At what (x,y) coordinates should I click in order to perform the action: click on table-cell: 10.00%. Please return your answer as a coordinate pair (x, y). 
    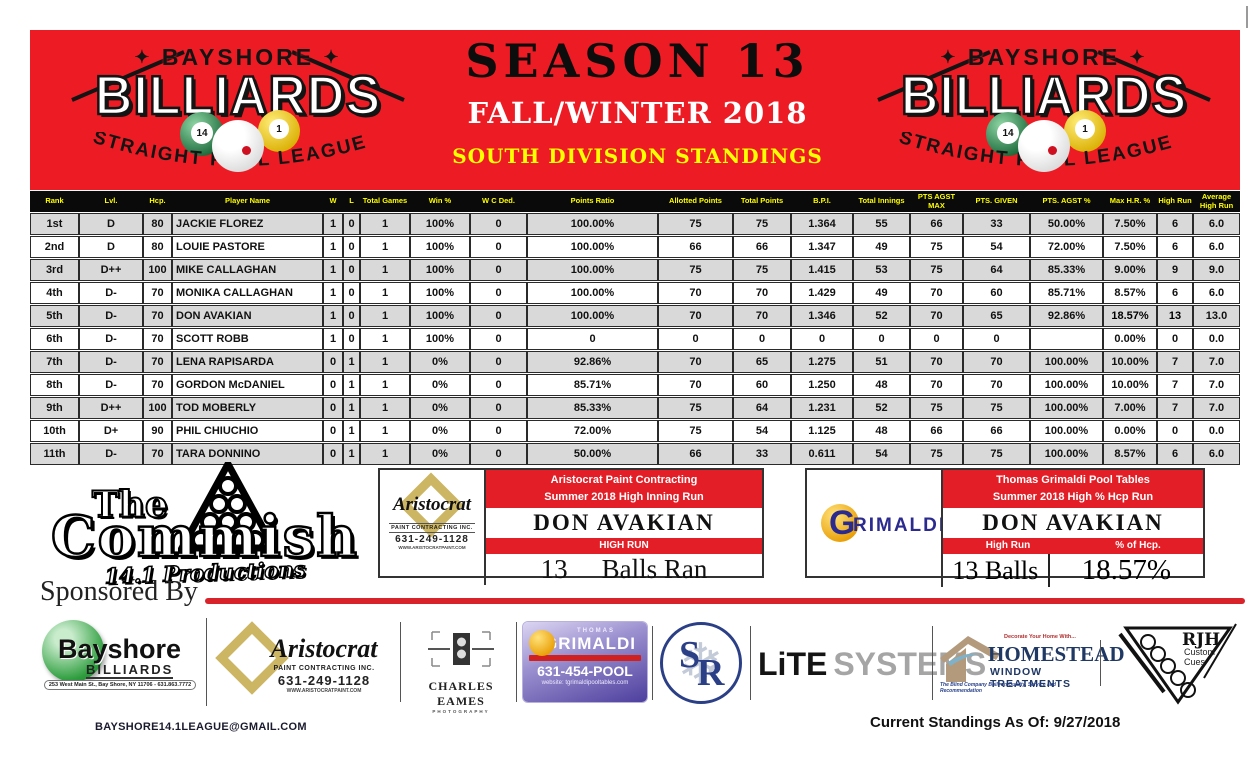
    Looking at the image, I should click on (1130, 385).